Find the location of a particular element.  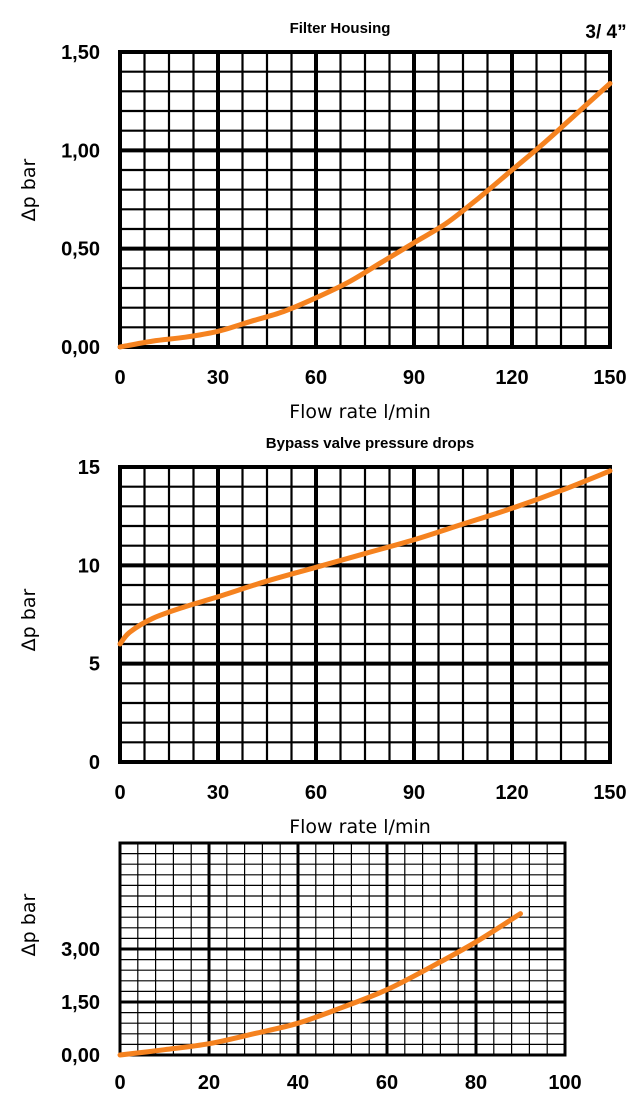

x-tick-label: 80 is located at coordinates (476, 1083).